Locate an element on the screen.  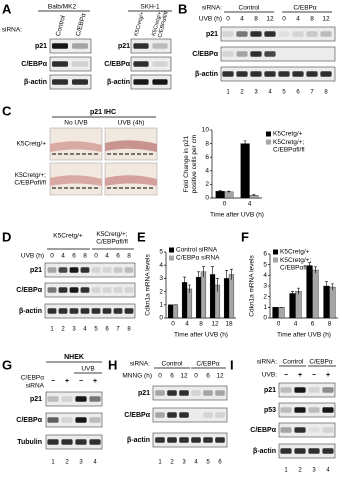
time-label: 4 is located at coordinates (298, 19).